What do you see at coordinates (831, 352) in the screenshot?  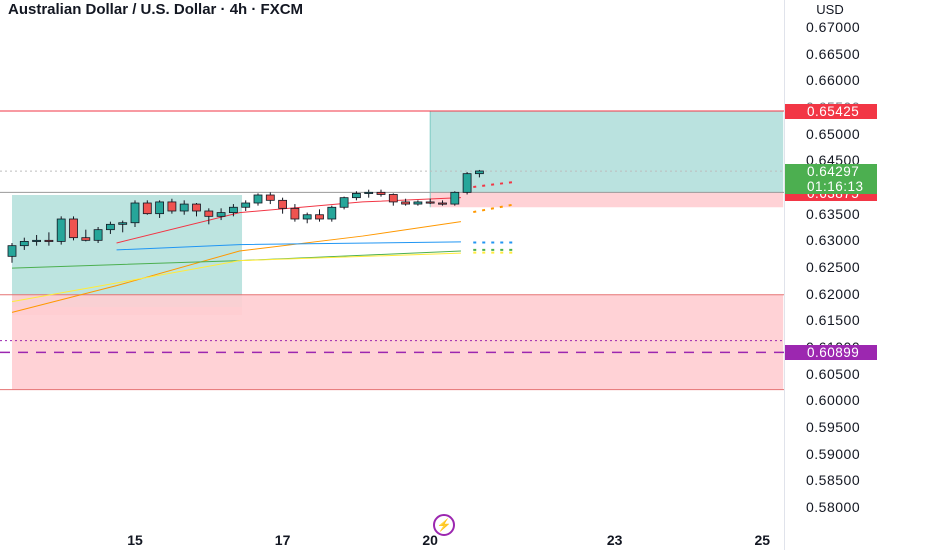 I see `price-tag: 0.60899` at bounding box center [831, 352].